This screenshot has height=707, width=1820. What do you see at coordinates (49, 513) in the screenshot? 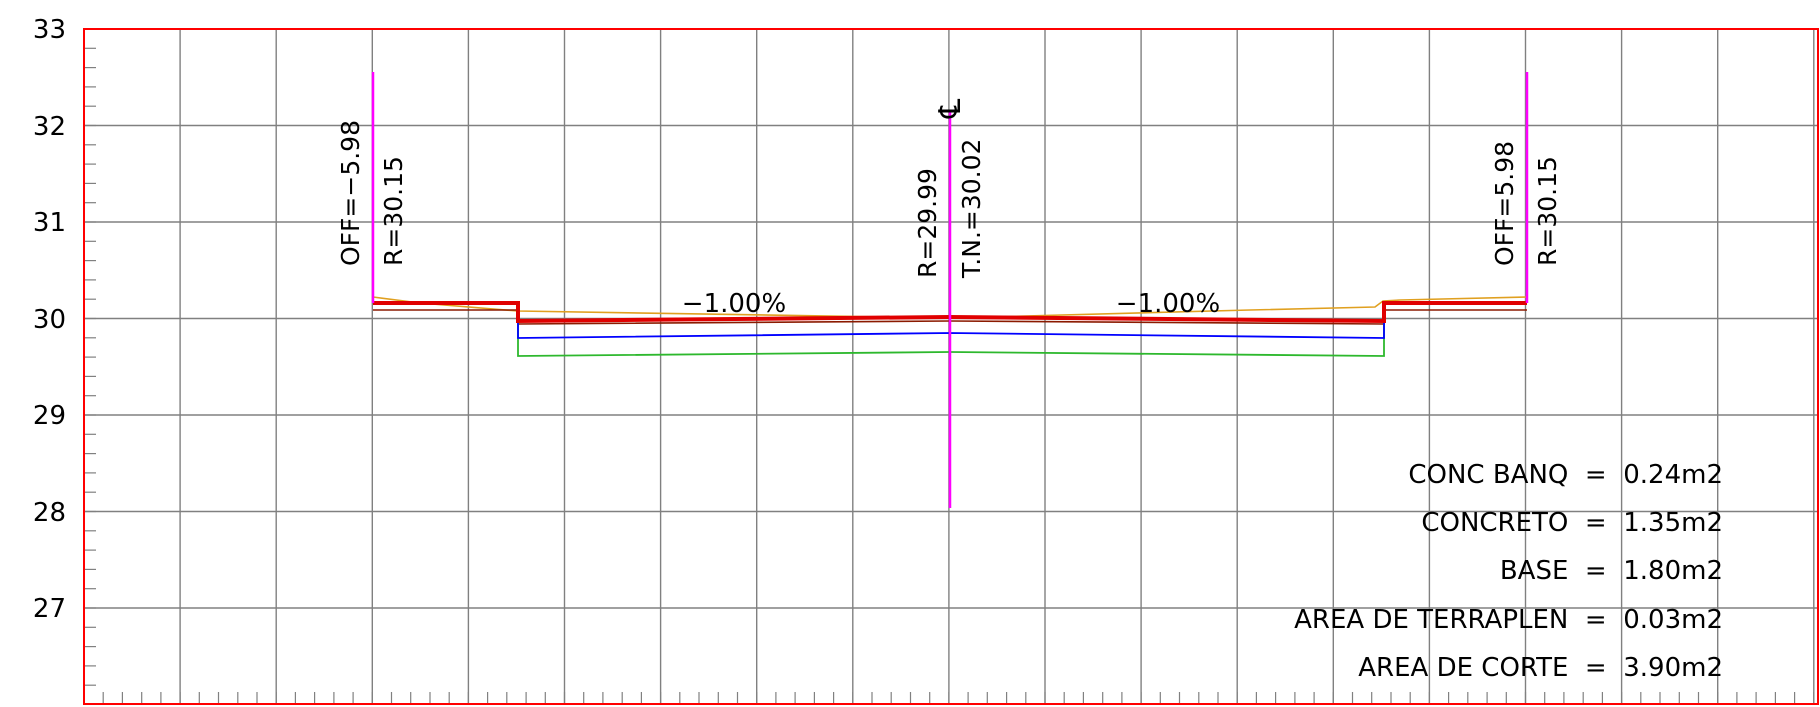
I see `y-tick-label: 28` at bounding box center [49, 513].